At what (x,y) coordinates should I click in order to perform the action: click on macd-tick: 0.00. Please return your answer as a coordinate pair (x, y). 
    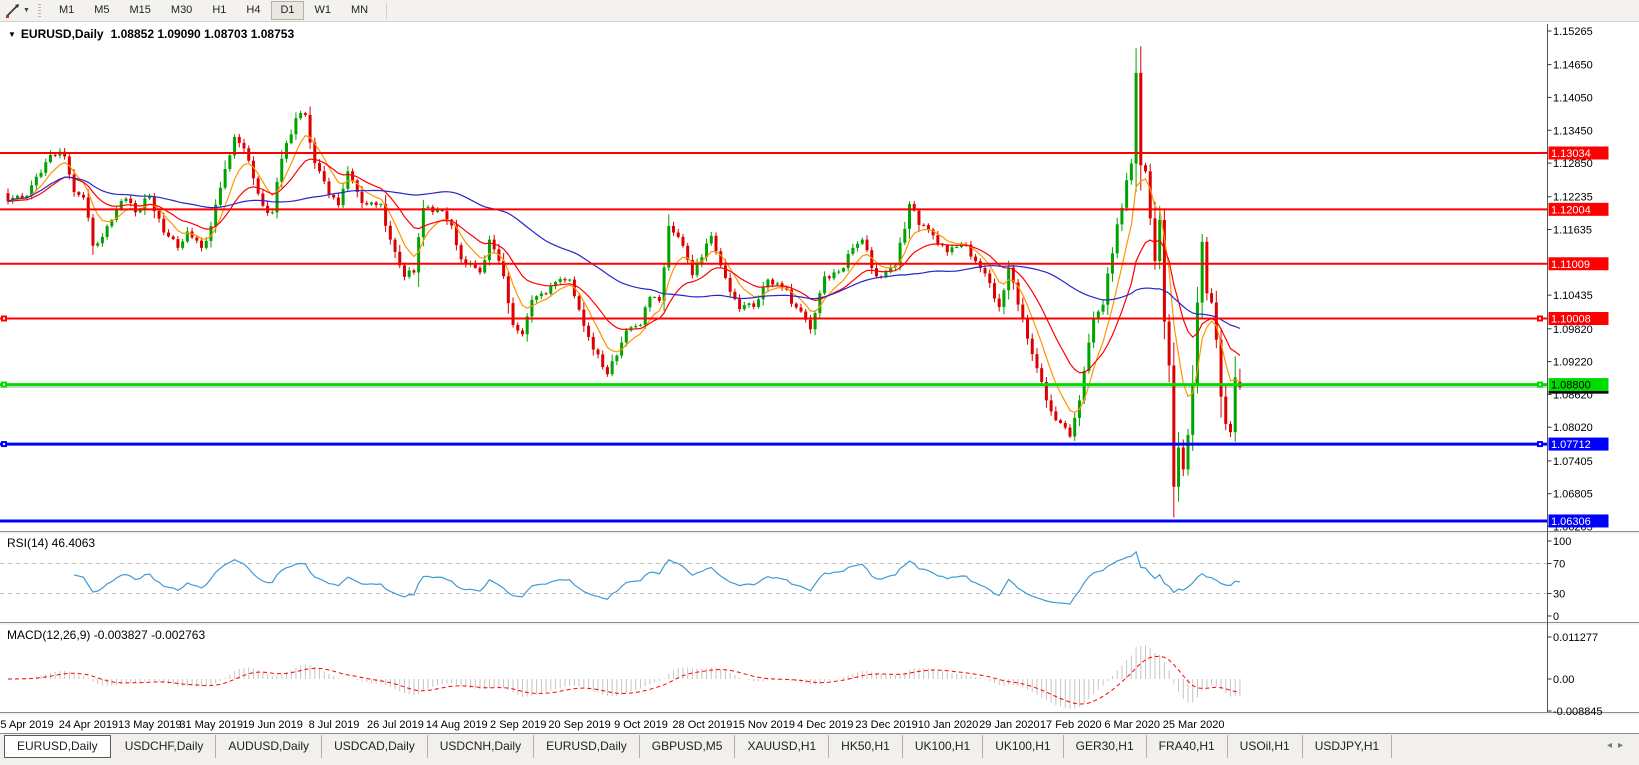
    Looking at the image, I should click on (1563, 680).